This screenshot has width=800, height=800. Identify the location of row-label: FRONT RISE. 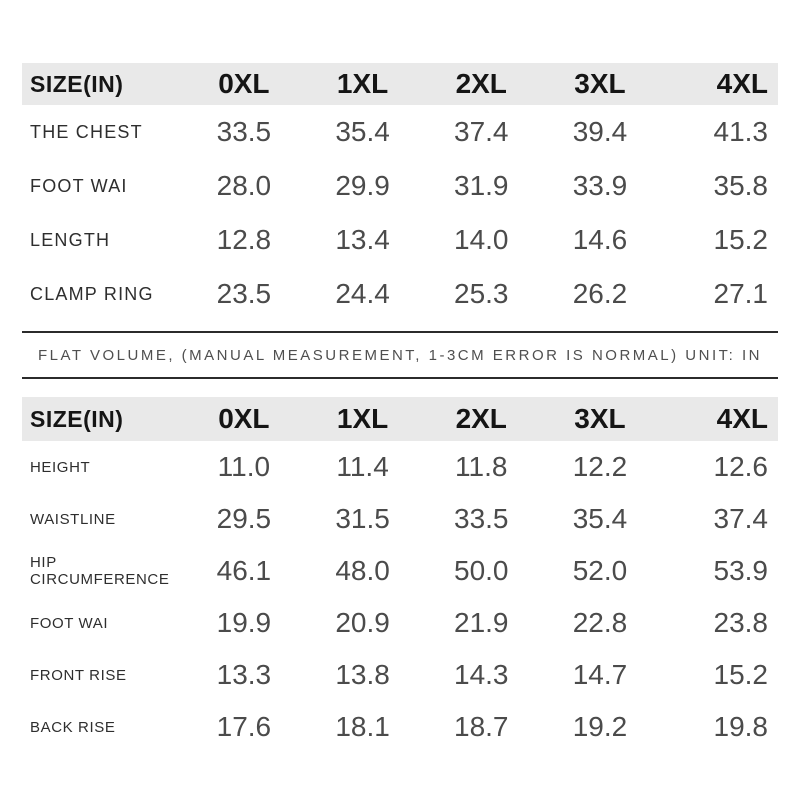
(78, 675).